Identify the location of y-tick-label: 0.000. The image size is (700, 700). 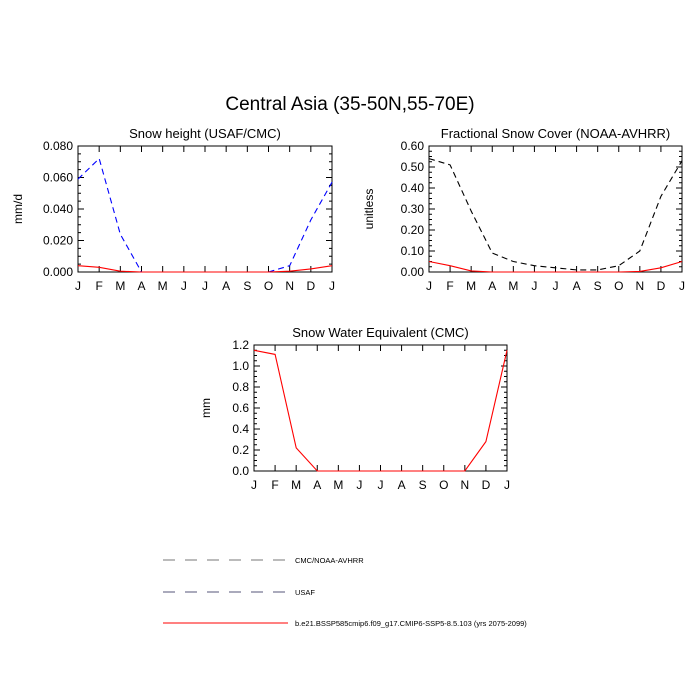
(58, 272).